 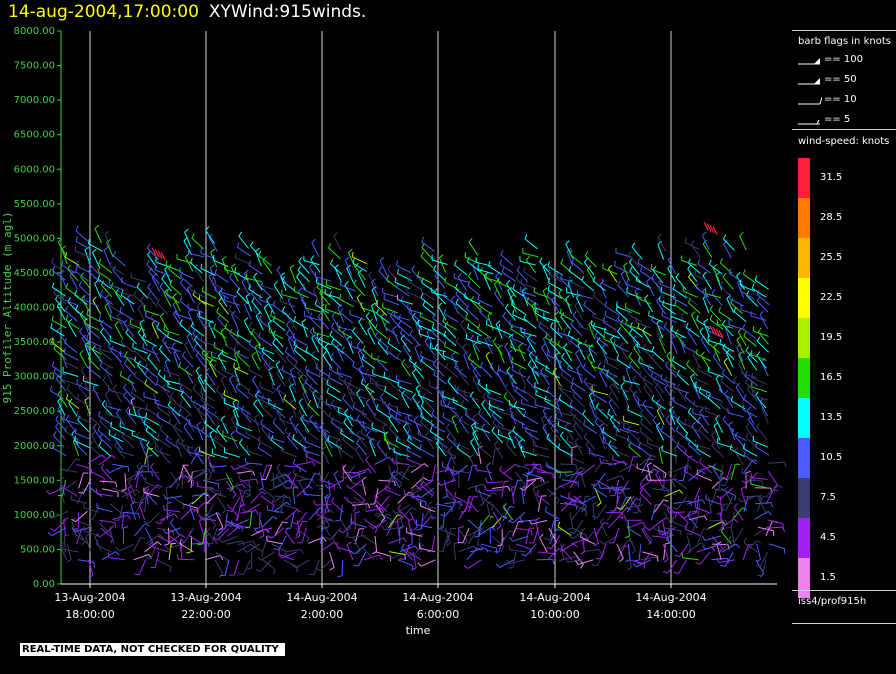 I want to click on color-scale-swatch, so click(x=804, y=218).